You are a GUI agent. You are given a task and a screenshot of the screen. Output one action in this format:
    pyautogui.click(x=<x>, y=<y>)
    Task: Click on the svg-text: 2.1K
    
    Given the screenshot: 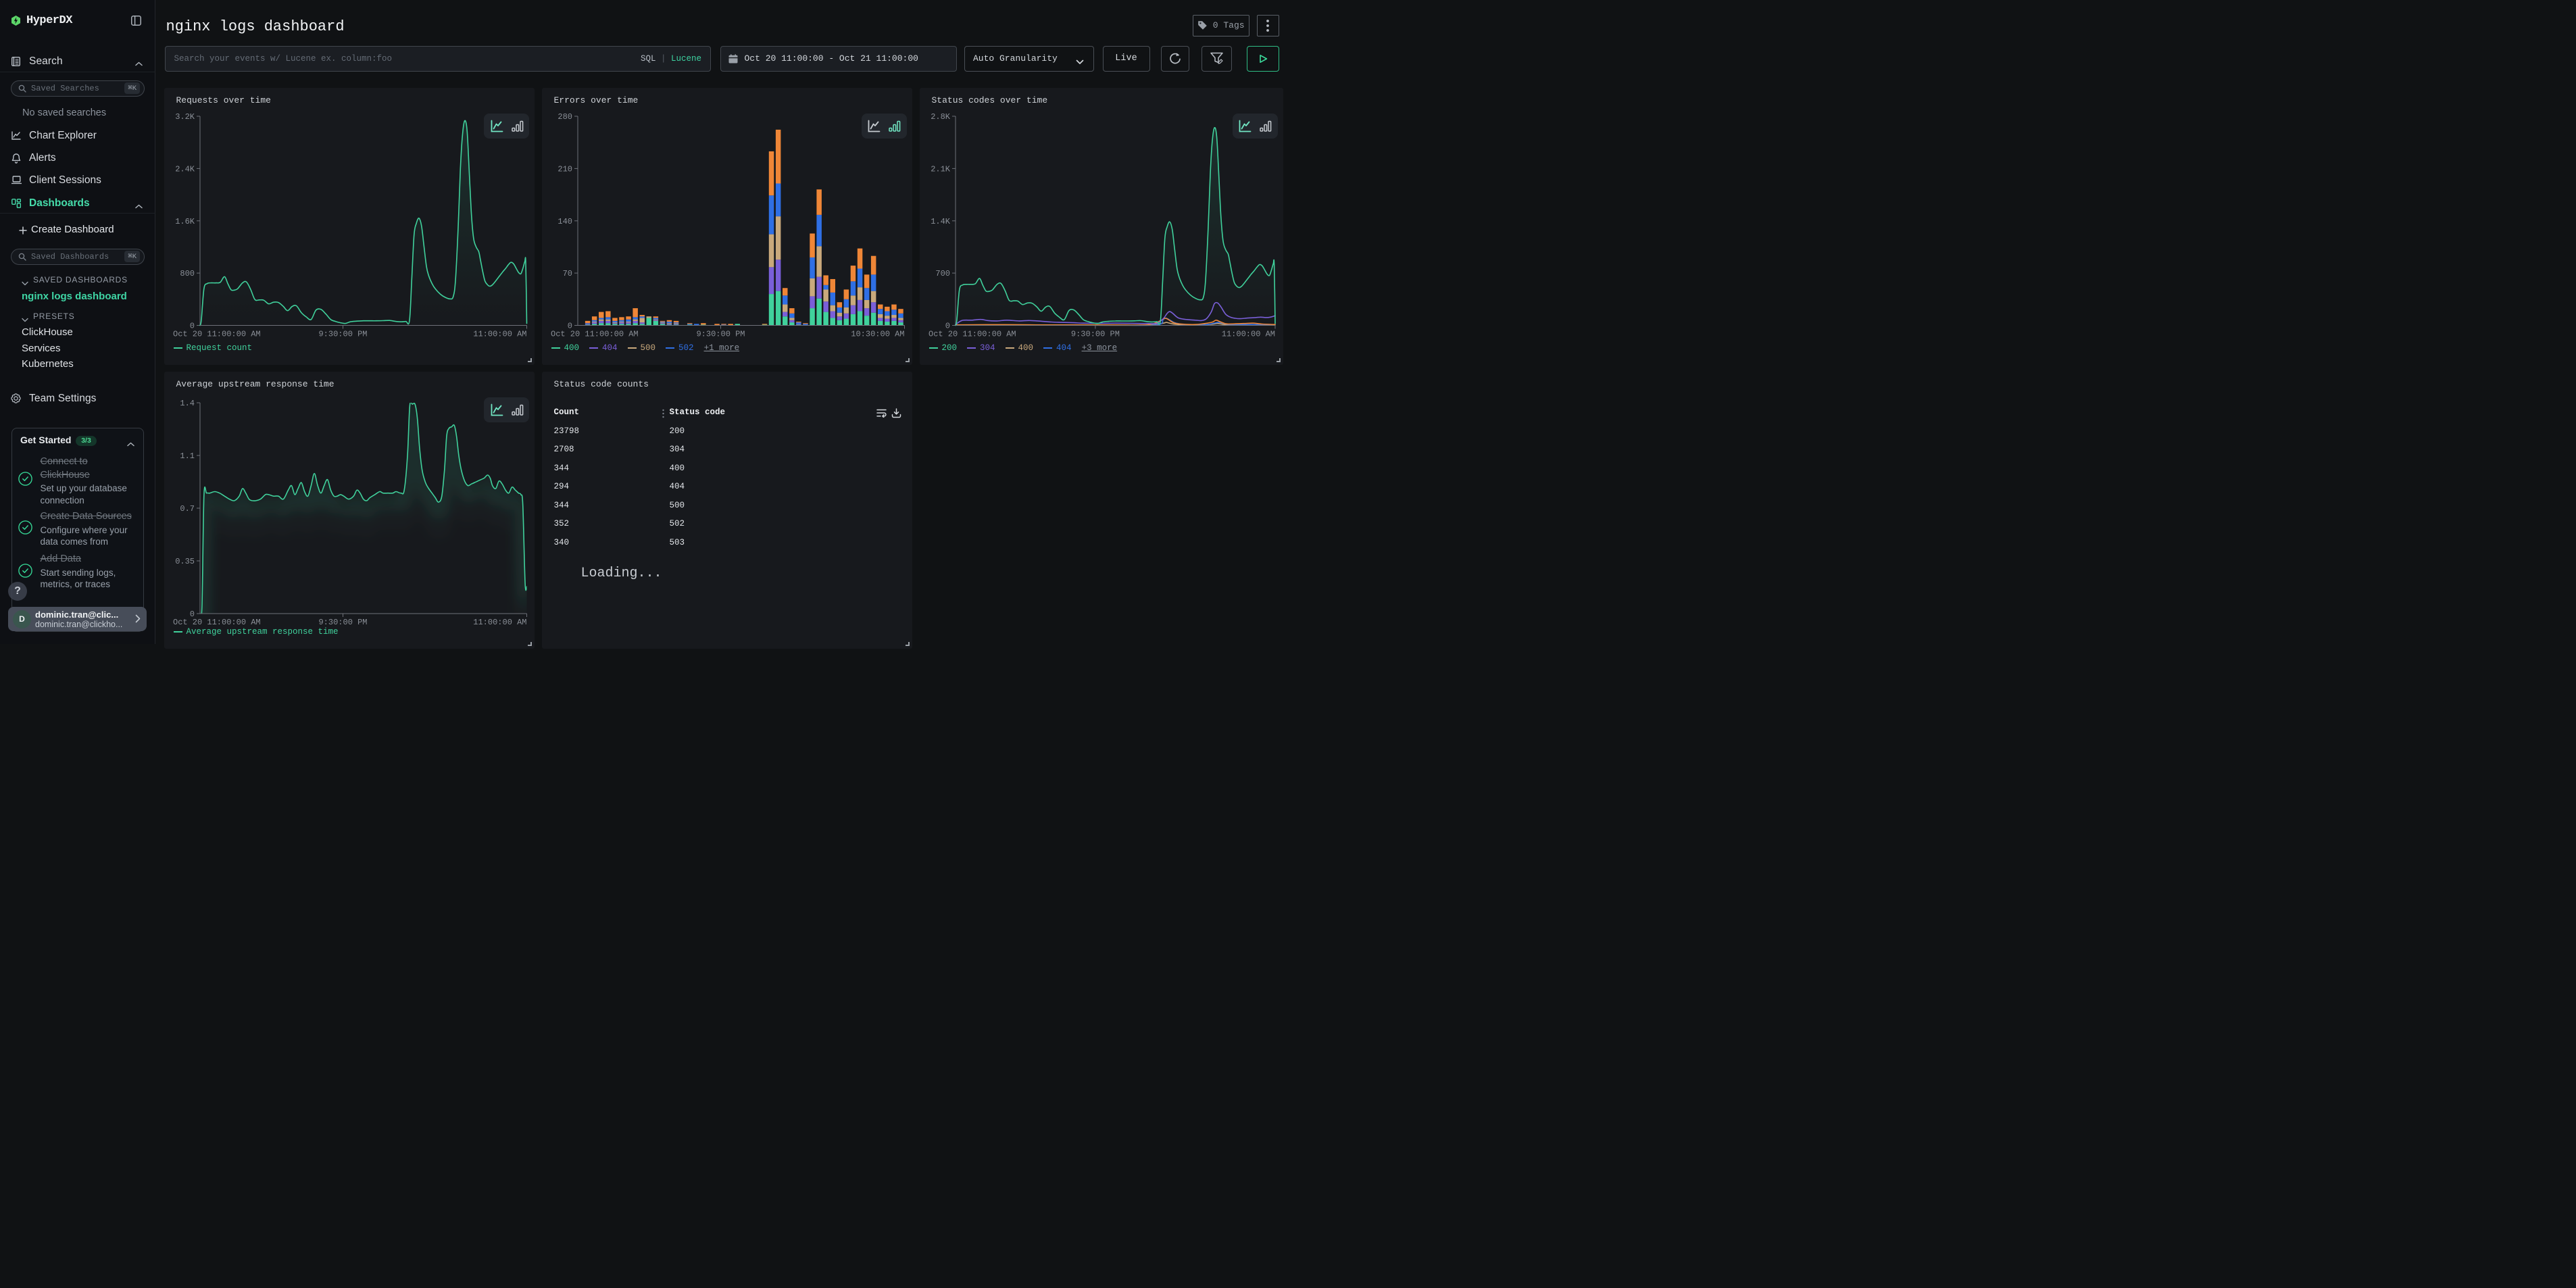 What is the action you would take?
    pyautogui.click(x=941, y=169)
    